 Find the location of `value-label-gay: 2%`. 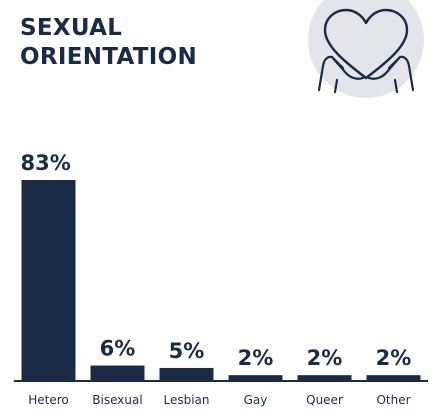

value-label-gay: 2% is located at coordinates (256, 358).